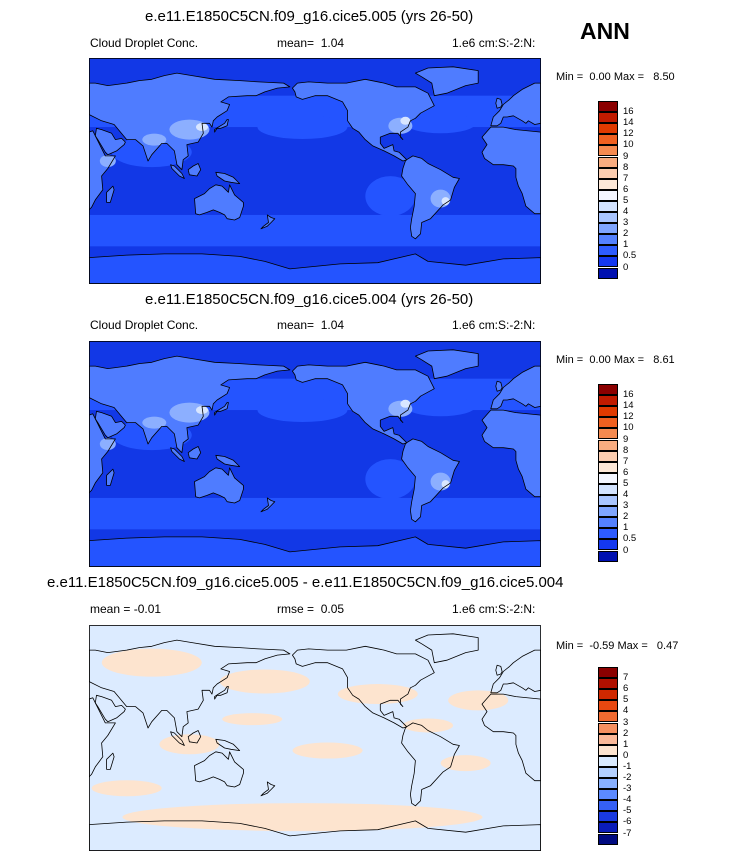  I want to click on panel-1-variable-label: Cloud Droplet Conc., so click(144, 43).